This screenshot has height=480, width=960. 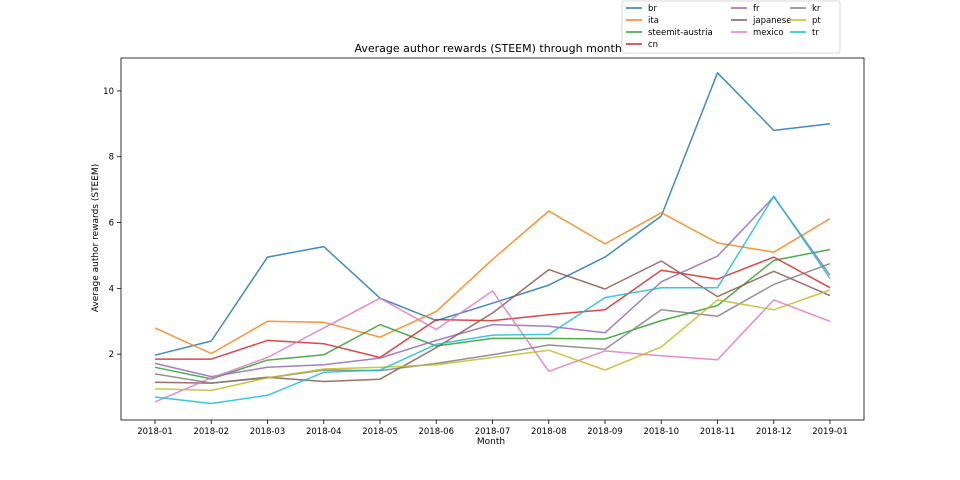 I want to click on y-tick-label: 2, so click(x=111, y=355).